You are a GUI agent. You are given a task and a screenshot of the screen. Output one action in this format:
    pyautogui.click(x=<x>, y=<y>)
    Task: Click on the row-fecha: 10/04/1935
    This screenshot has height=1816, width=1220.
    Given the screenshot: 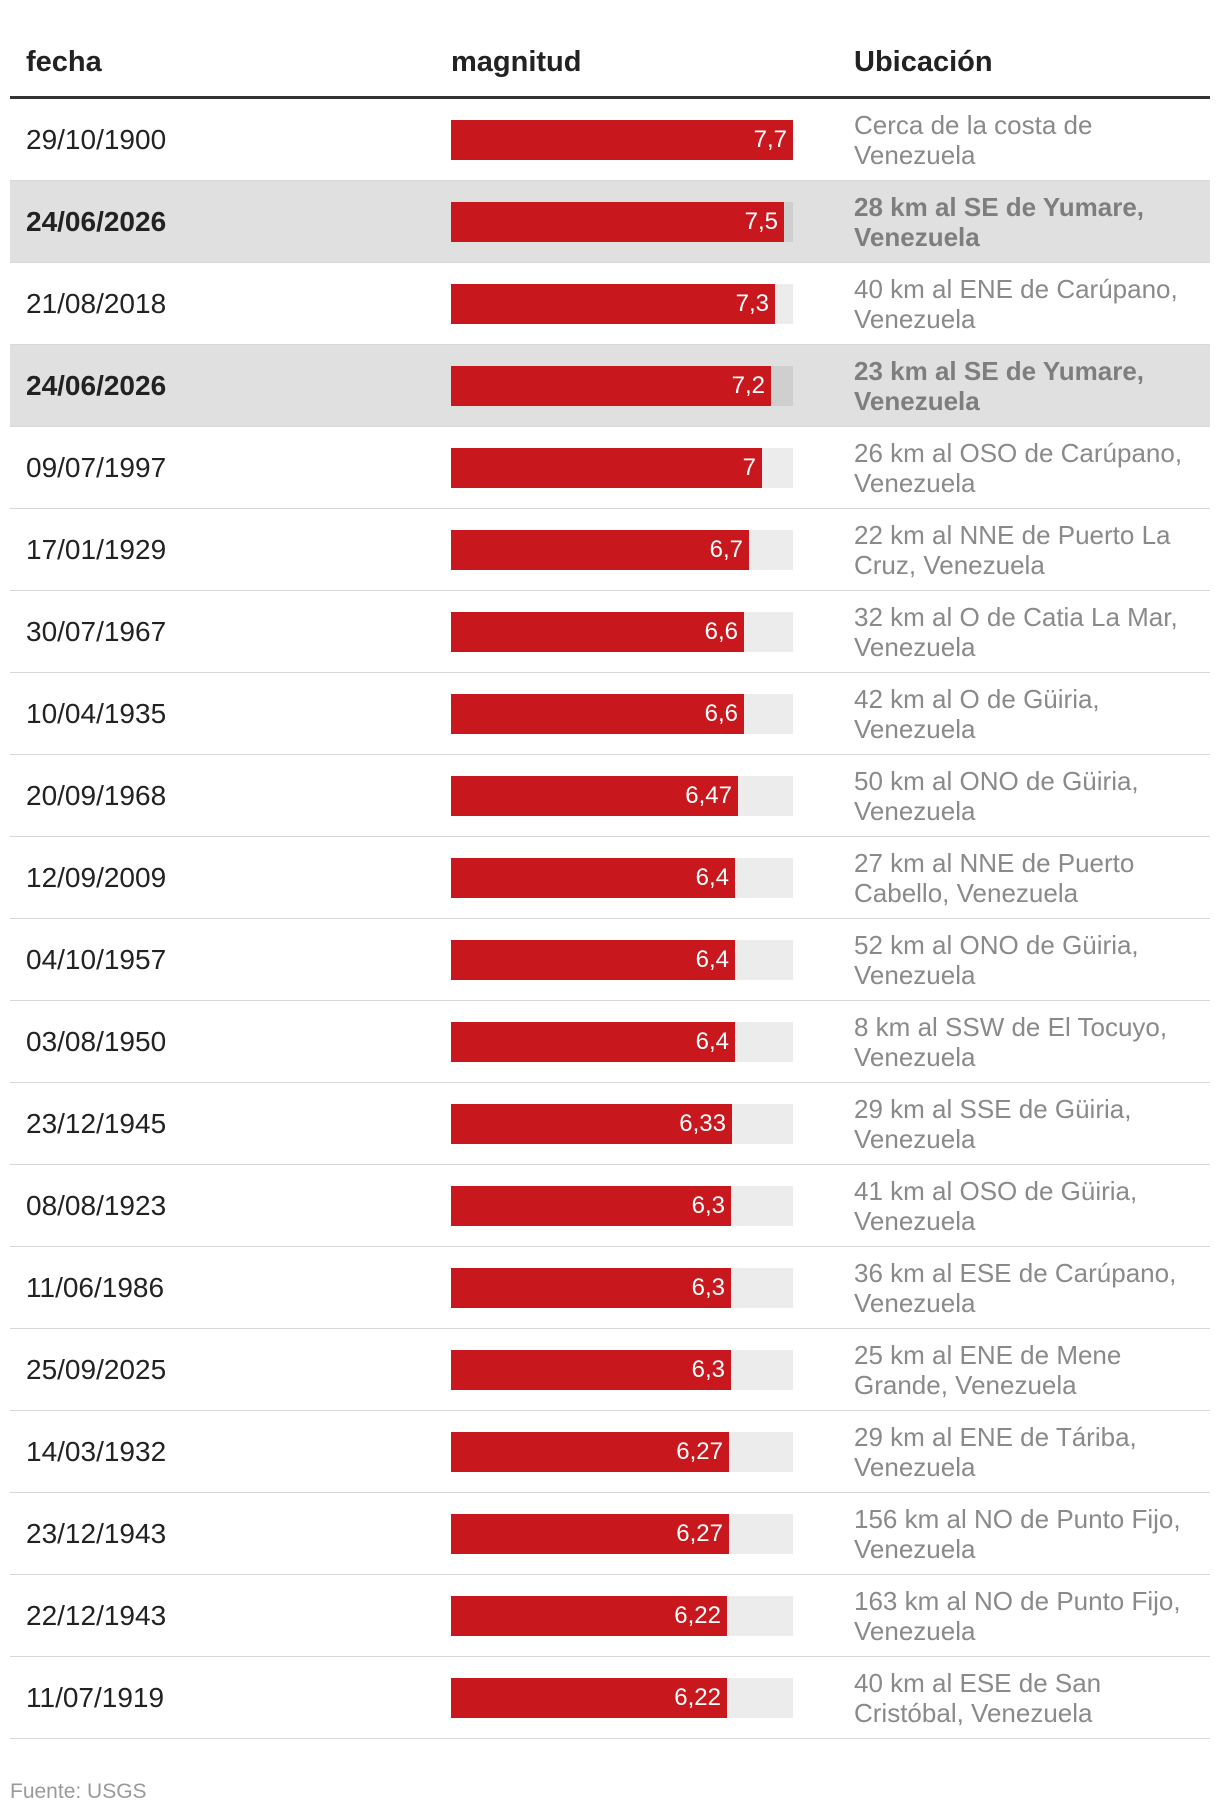 What is the action you would take?
    pyautogui.click(x=96, y=713)
    